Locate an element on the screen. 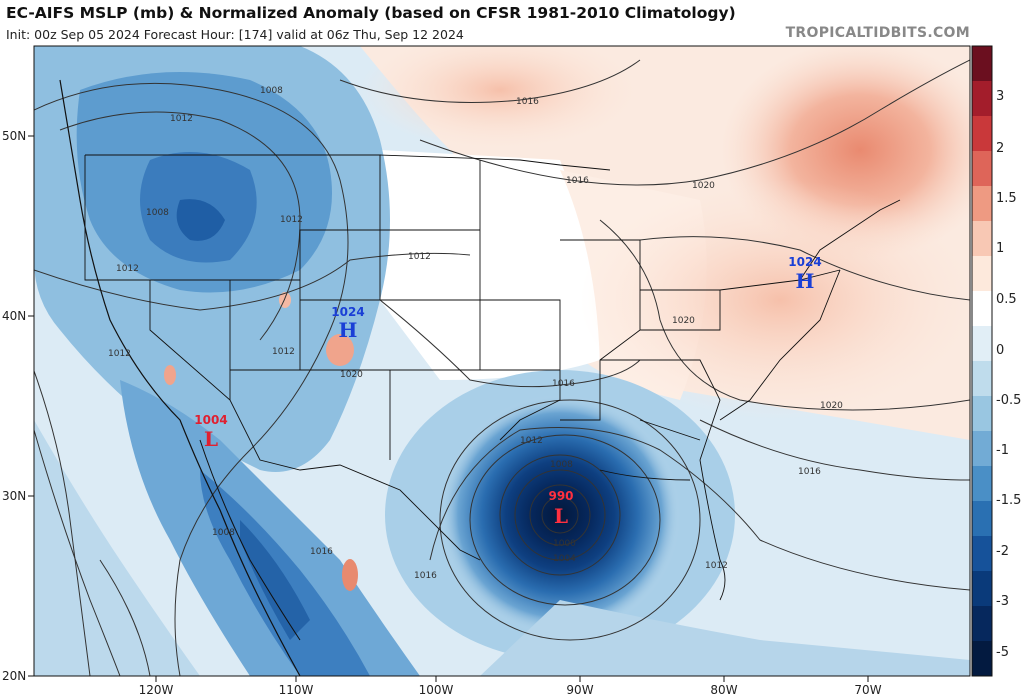 Image resolution: width=1024 pixels, height=696 pixels. lon-label: 120W is located at coordinates (156, 689).